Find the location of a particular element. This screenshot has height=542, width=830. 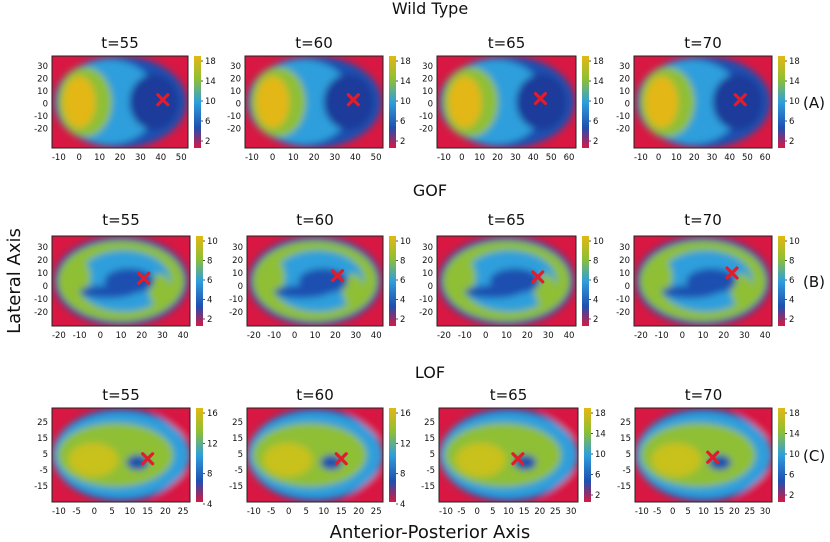

y-tick-label: -5 is located at coordinates (627, 471).